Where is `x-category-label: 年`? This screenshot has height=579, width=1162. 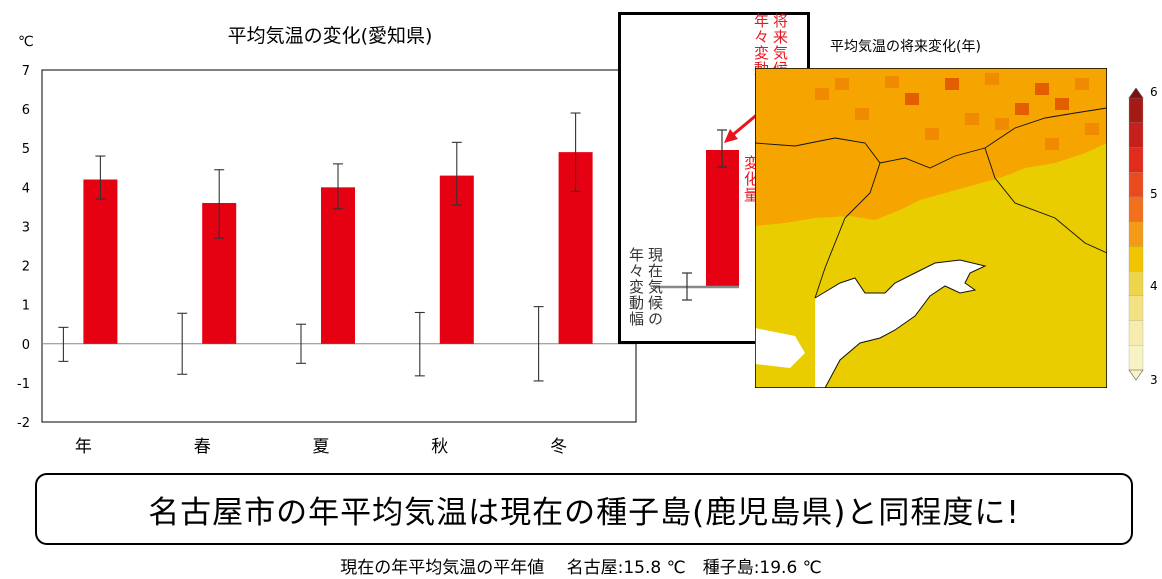 x-category-label: 年 is located at coordinates (83, 447).